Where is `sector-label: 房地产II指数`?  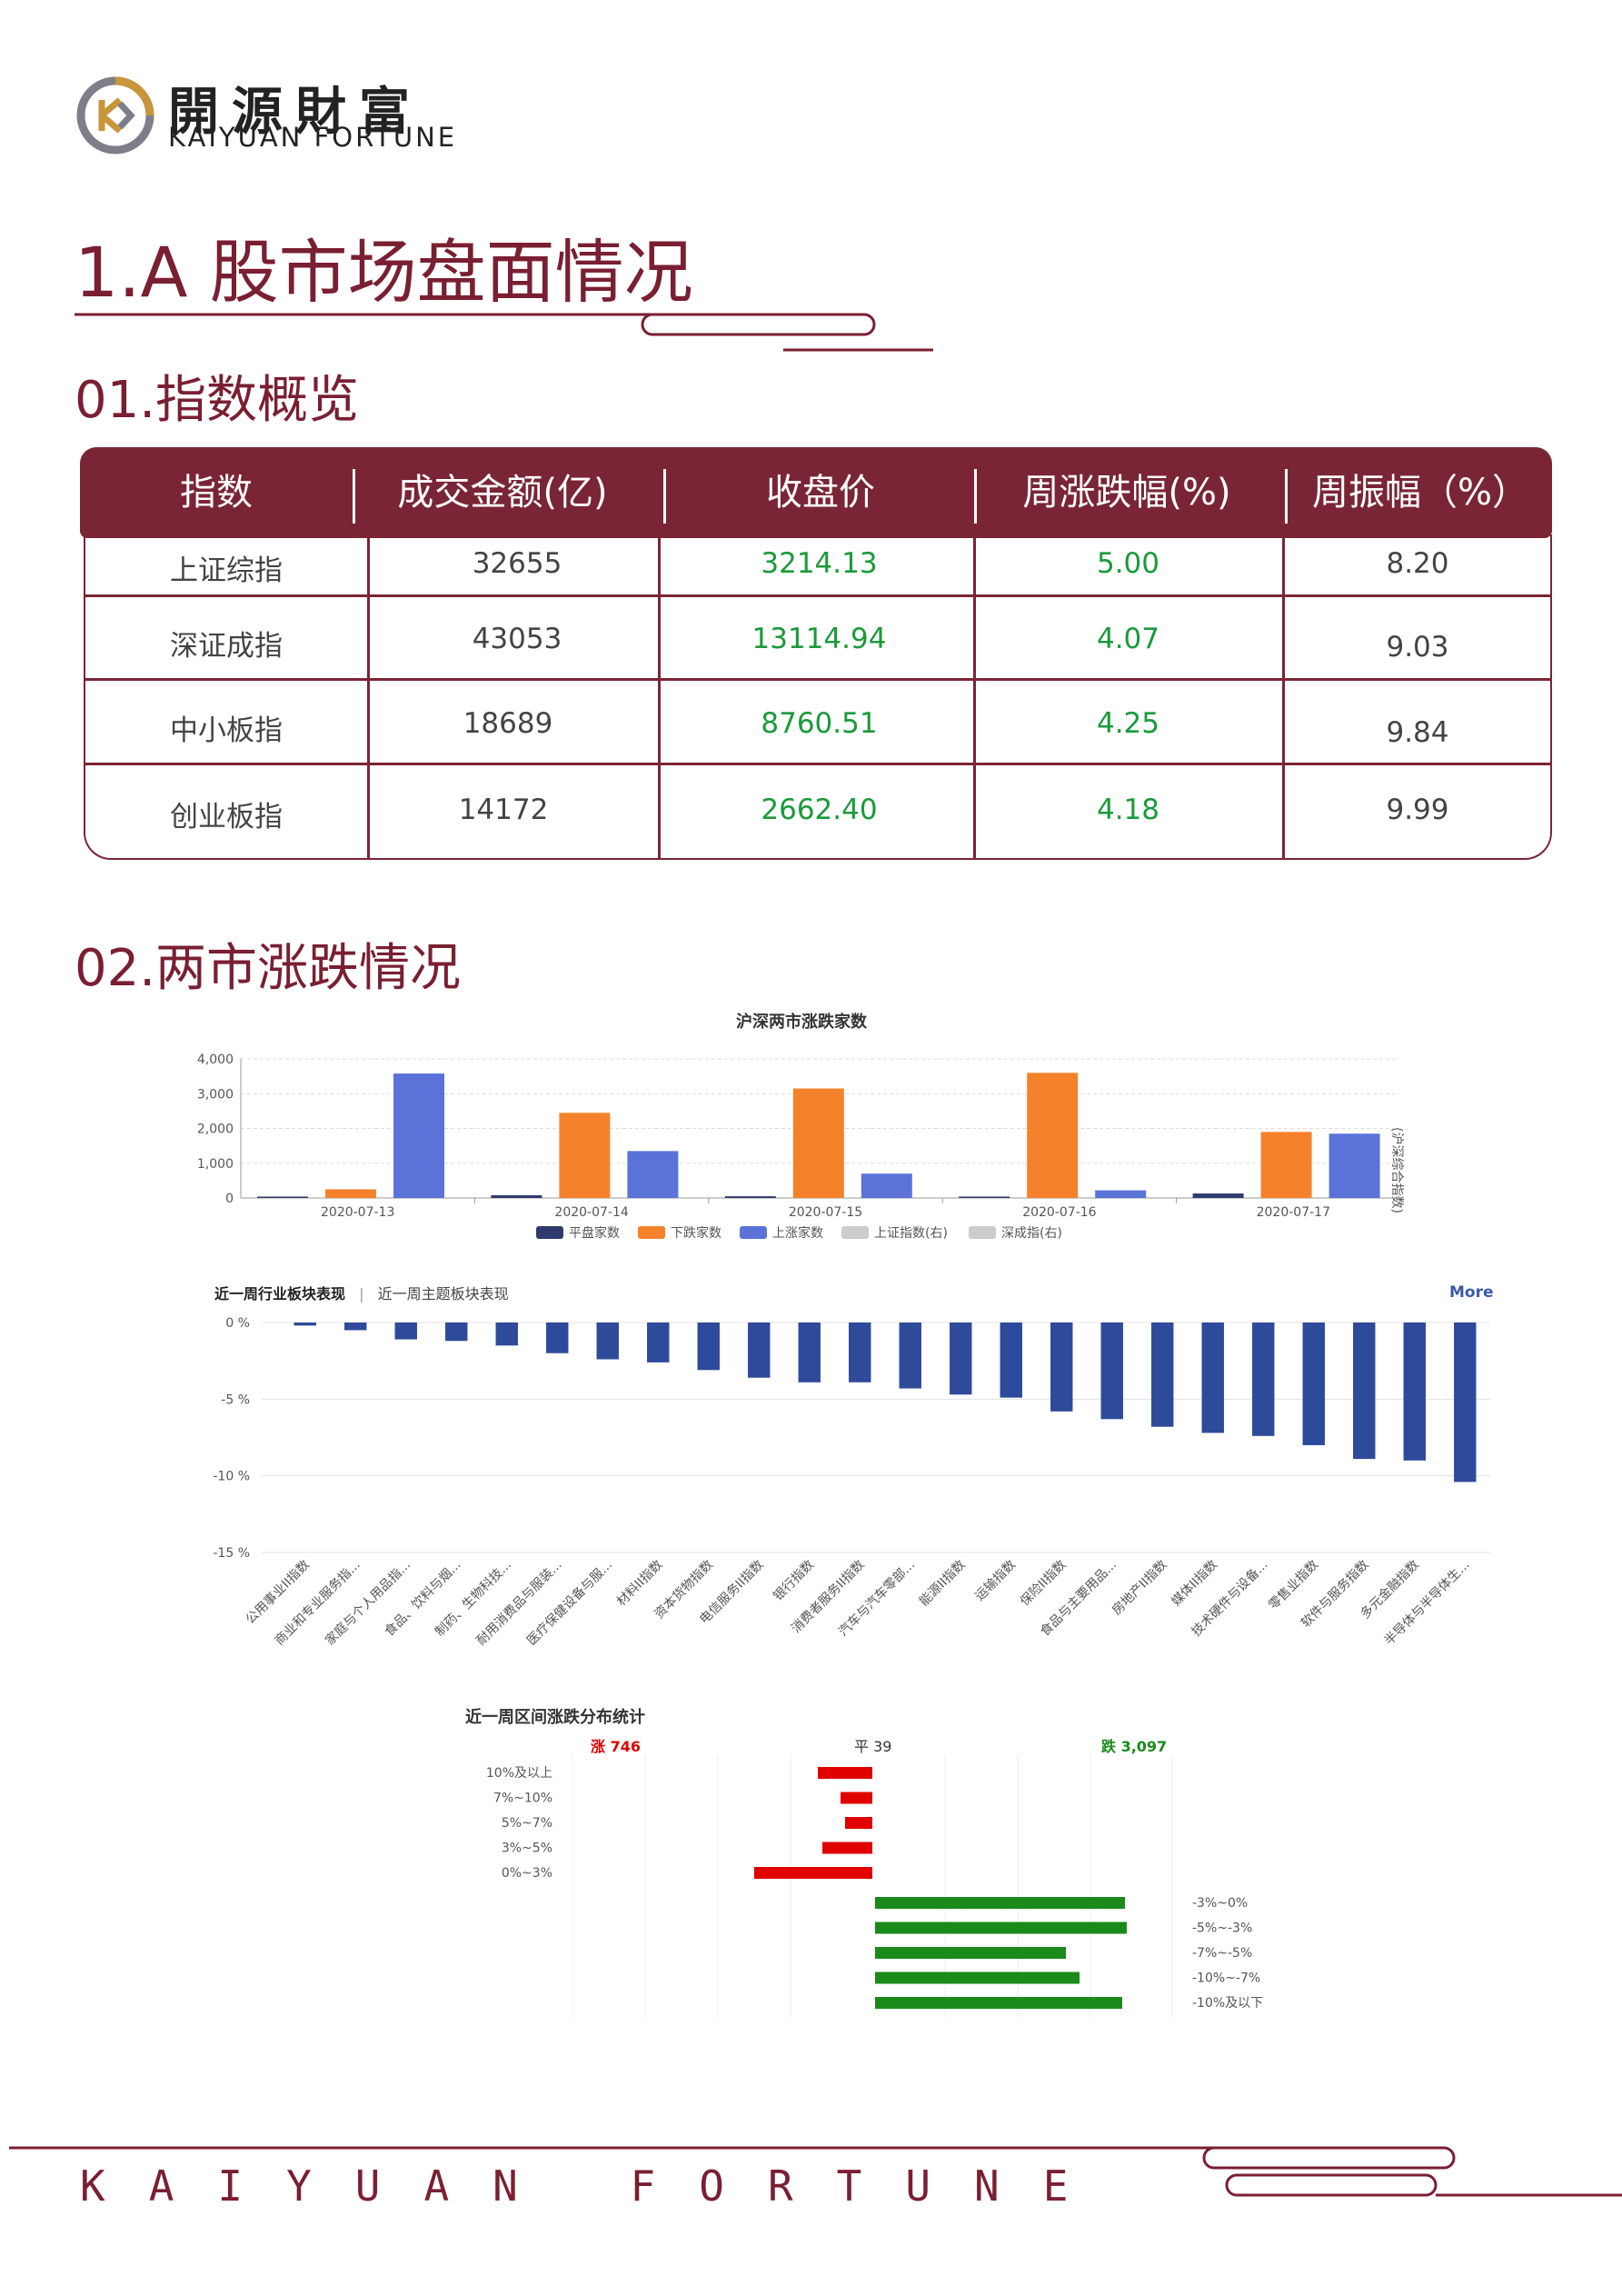
sector-label: 房地产II指数 is located at coordinates (1140, 1588).